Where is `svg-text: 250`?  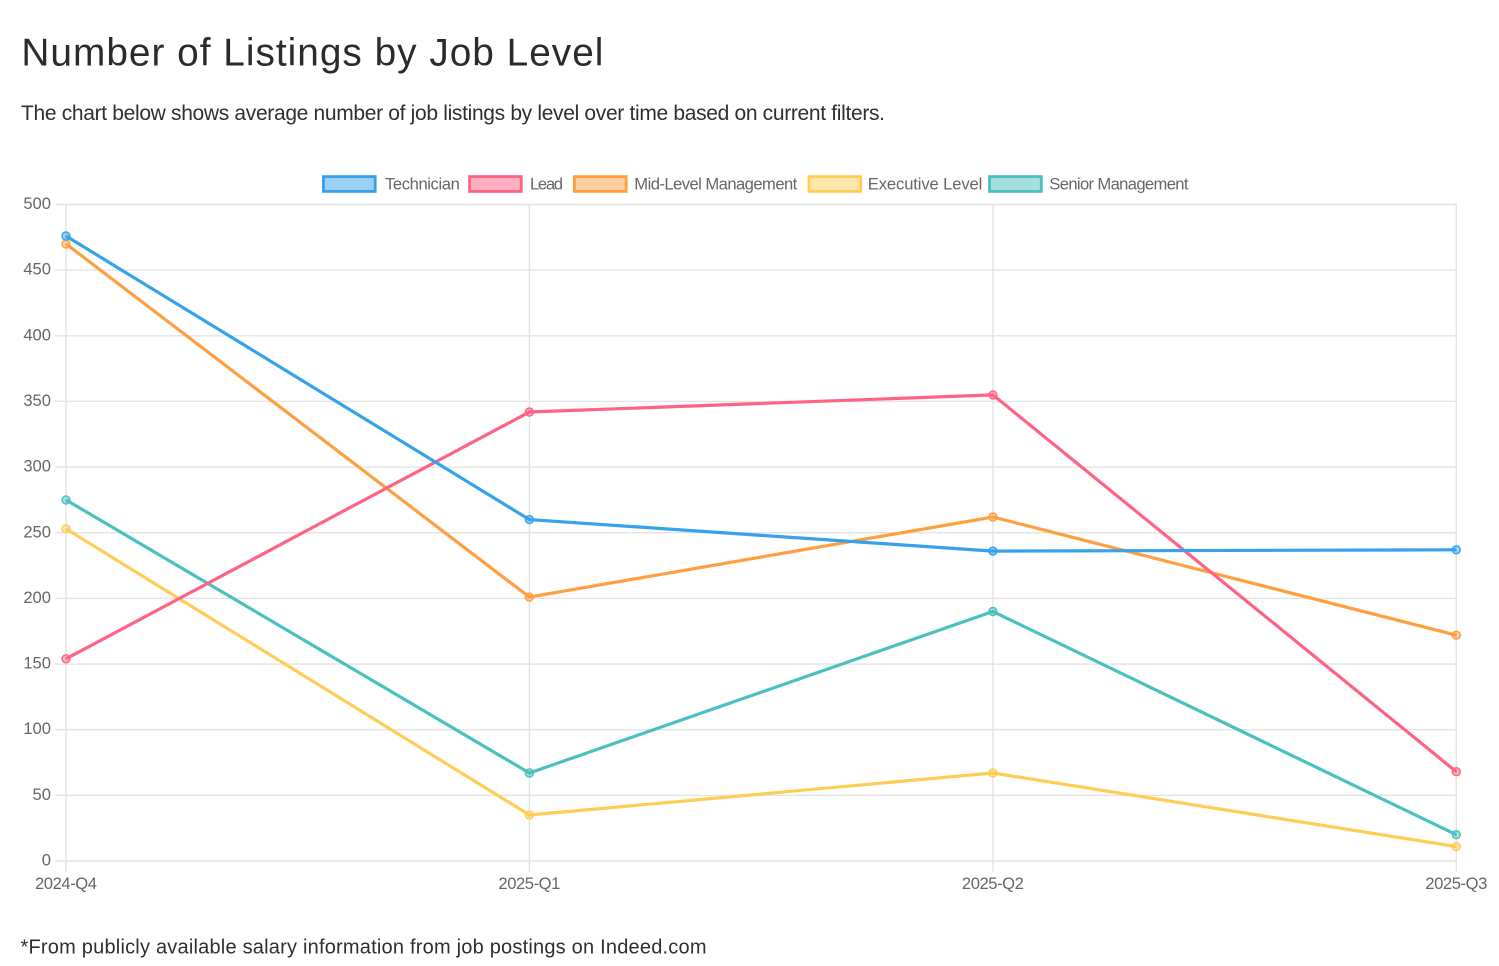 svg-text: 250 is located at coordinates (37, 531).